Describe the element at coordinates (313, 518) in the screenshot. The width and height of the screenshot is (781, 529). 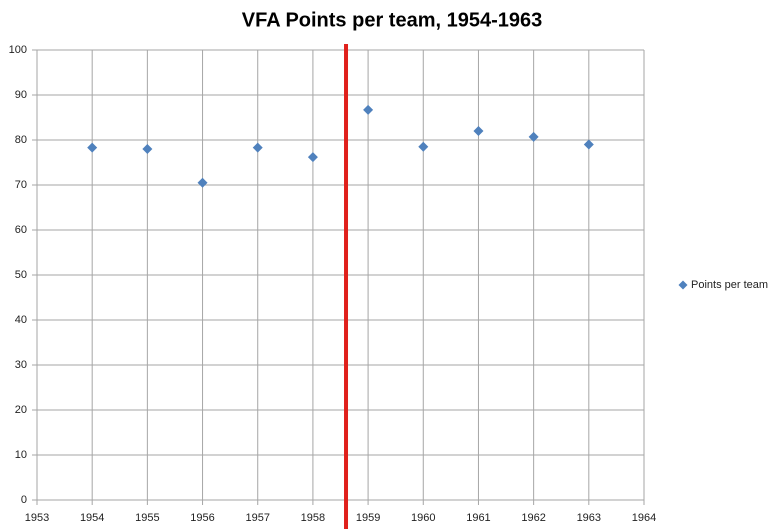
I see `x-tick-label: 1958` at that location.